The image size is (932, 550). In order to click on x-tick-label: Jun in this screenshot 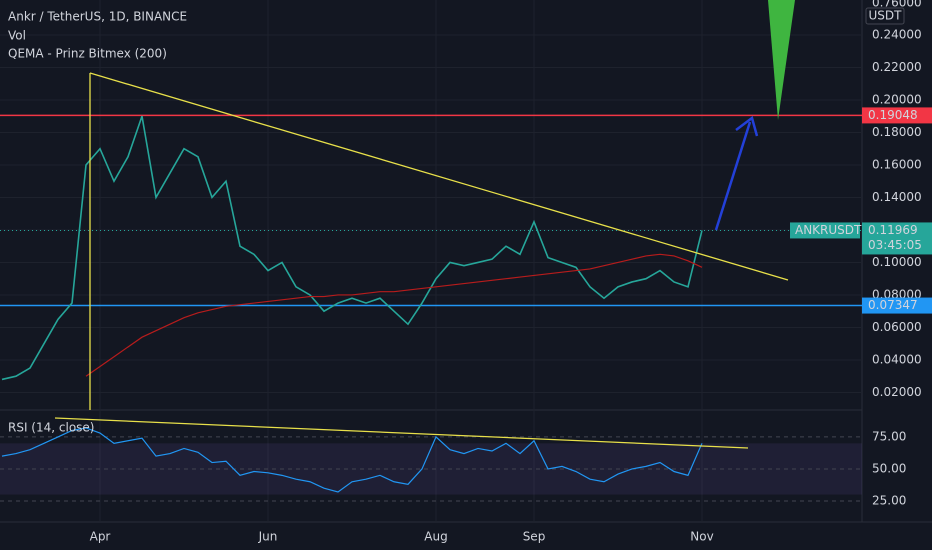, I will do `click(268, 537)`.